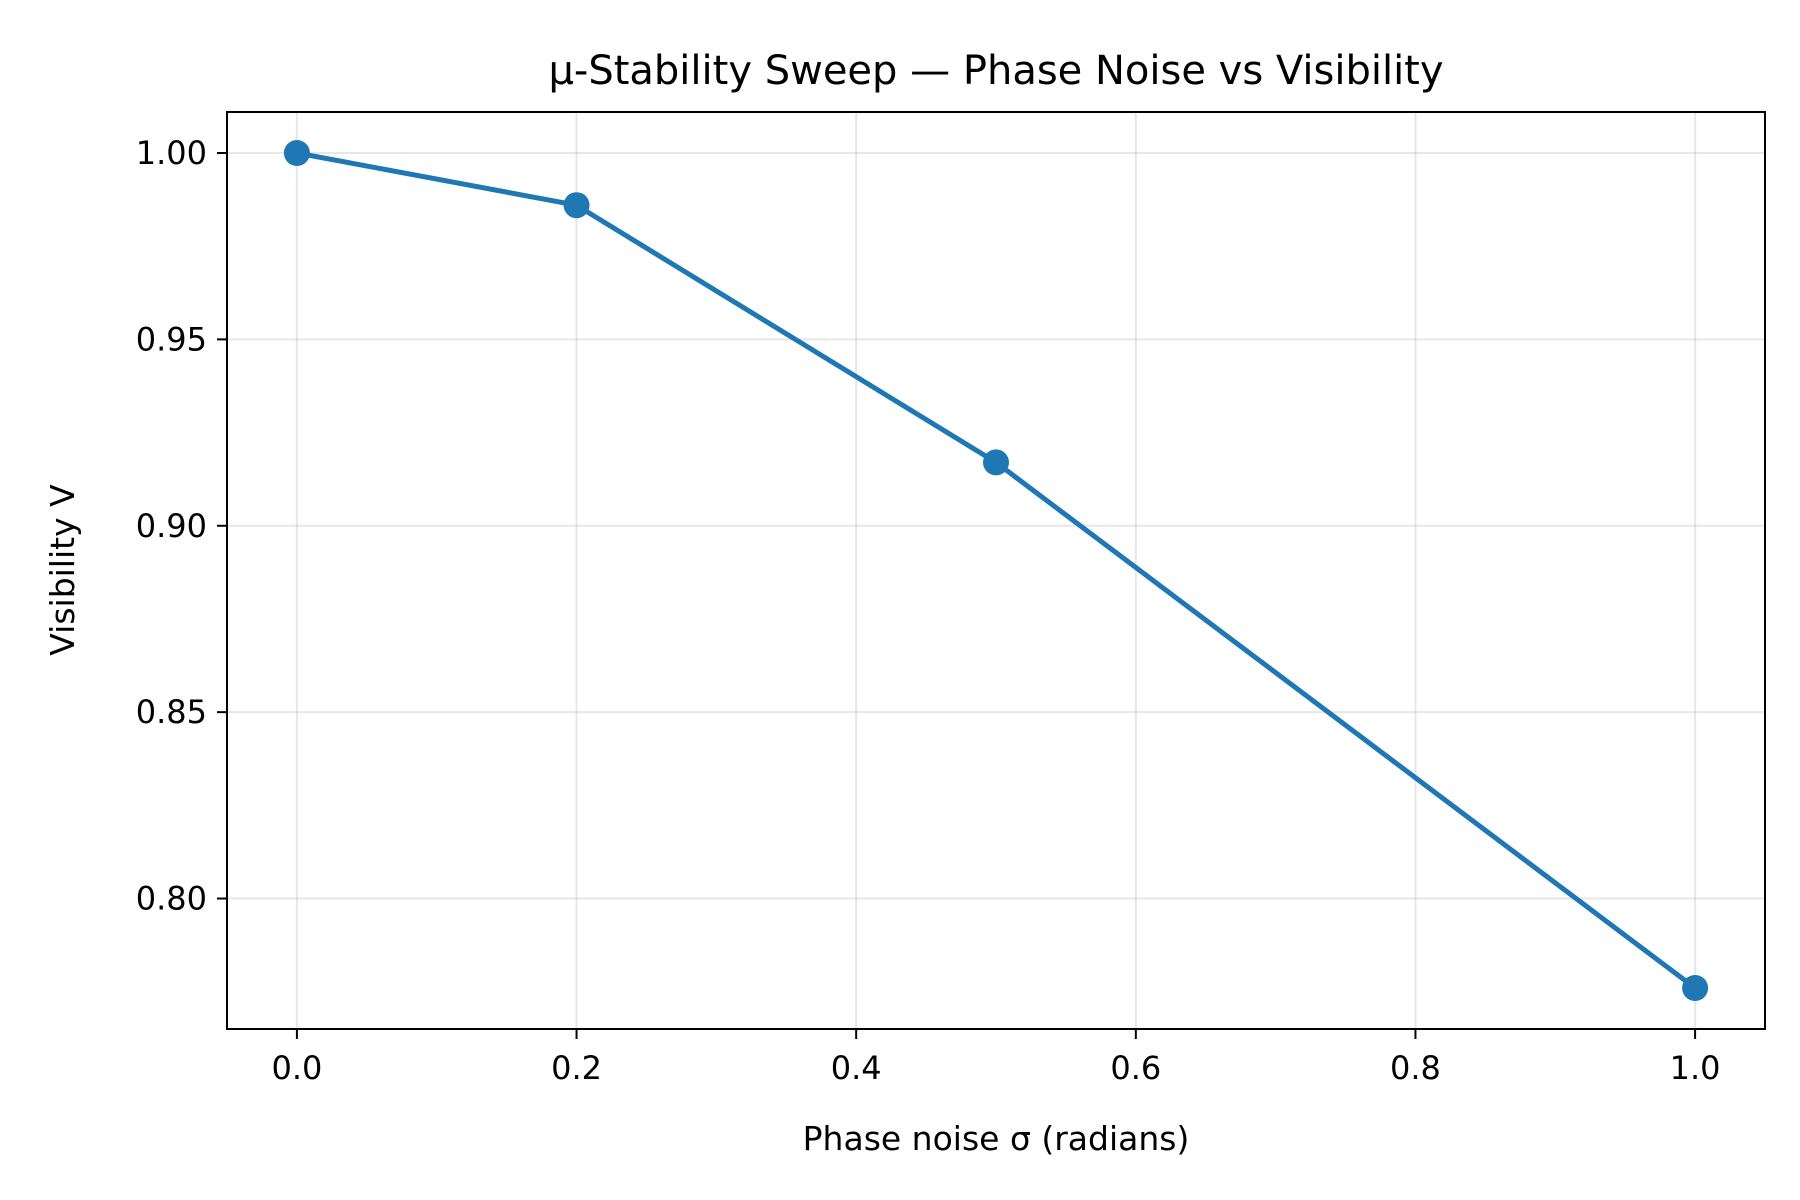 The image size is (1800, 1200). What do you see at coordinates (171, 899) in the screenshot?
I see `y-tick-label: 0.80` at bounding box center [171, 899].